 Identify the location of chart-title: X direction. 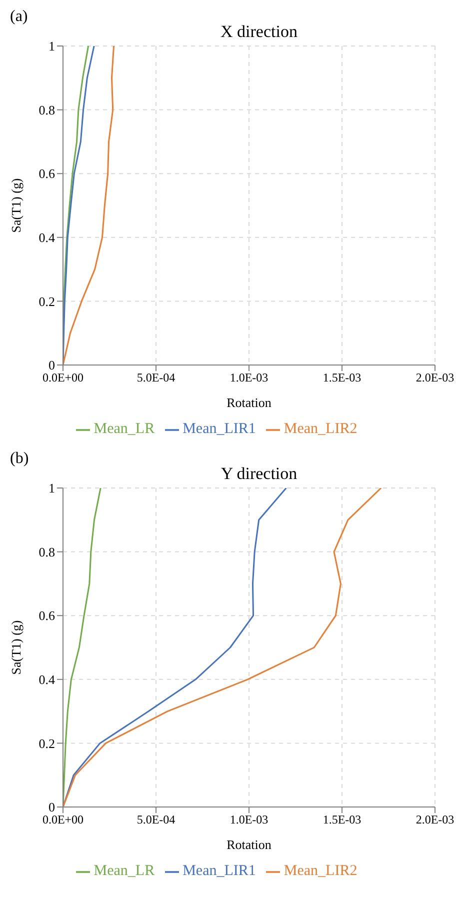
(259, 32).